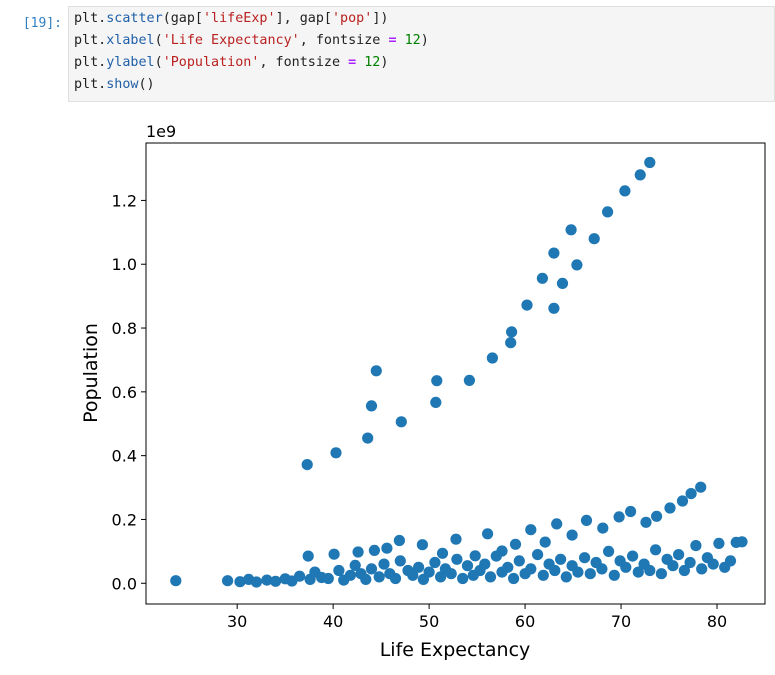 The height and width of the screenshot is (675, 775). I want to click on code-token: scatter, so click(134, 18).